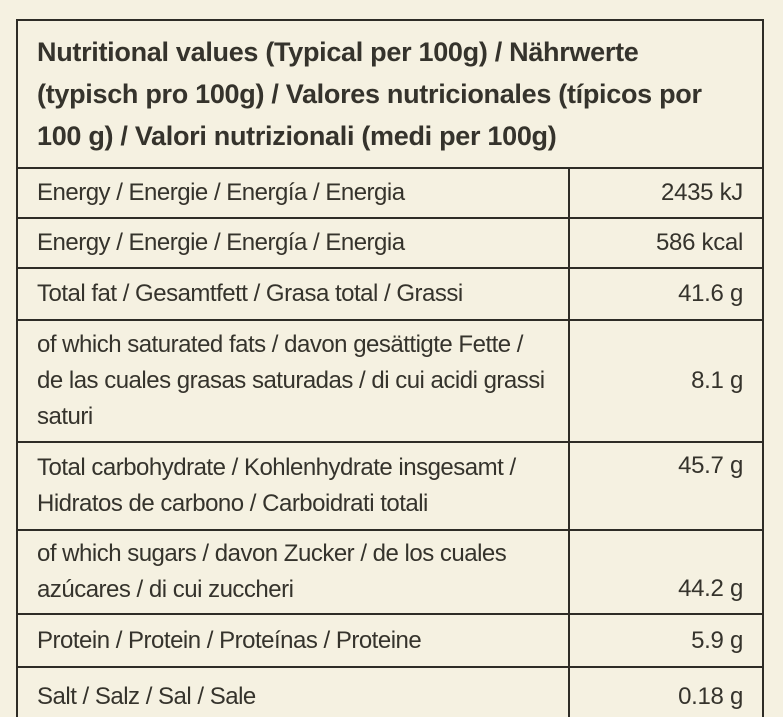 Image resolution: width=783 pixels, height=717 pixels. I want to click on nutrient-value: 44.2 g, so click(665, 572).